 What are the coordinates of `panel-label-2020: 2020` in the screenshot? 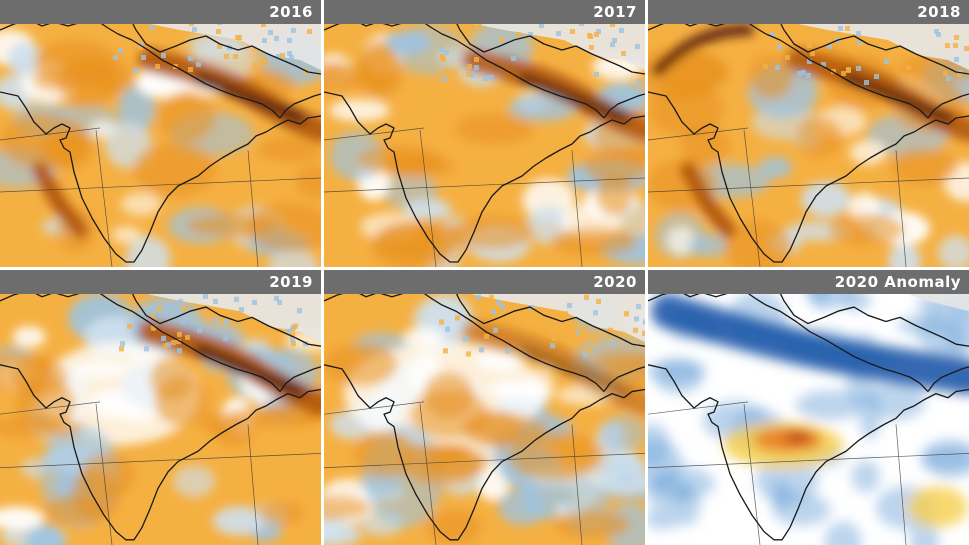 It's located at (484, 282).